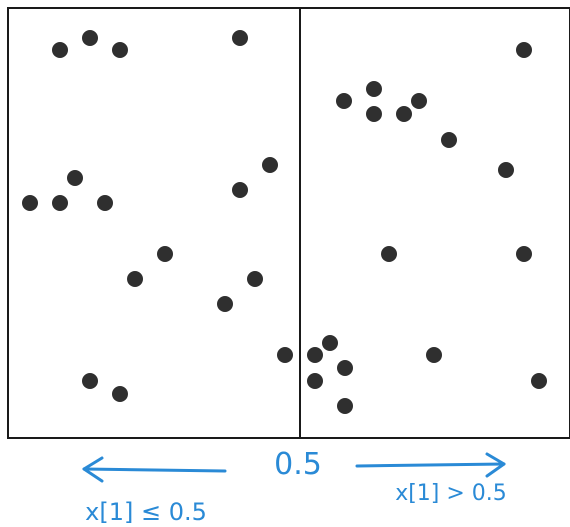  I want to click on left-arrow, so click(154, 469).